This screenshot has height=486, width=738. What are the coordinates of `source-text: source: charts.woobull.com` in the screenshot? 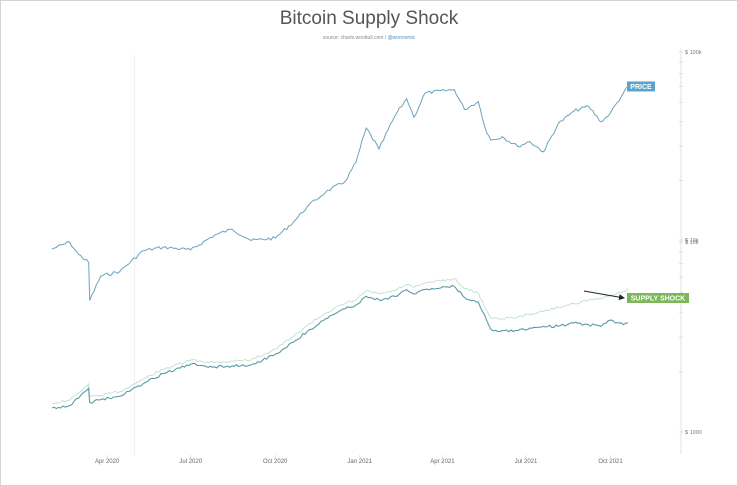 It's located at (353, 38).